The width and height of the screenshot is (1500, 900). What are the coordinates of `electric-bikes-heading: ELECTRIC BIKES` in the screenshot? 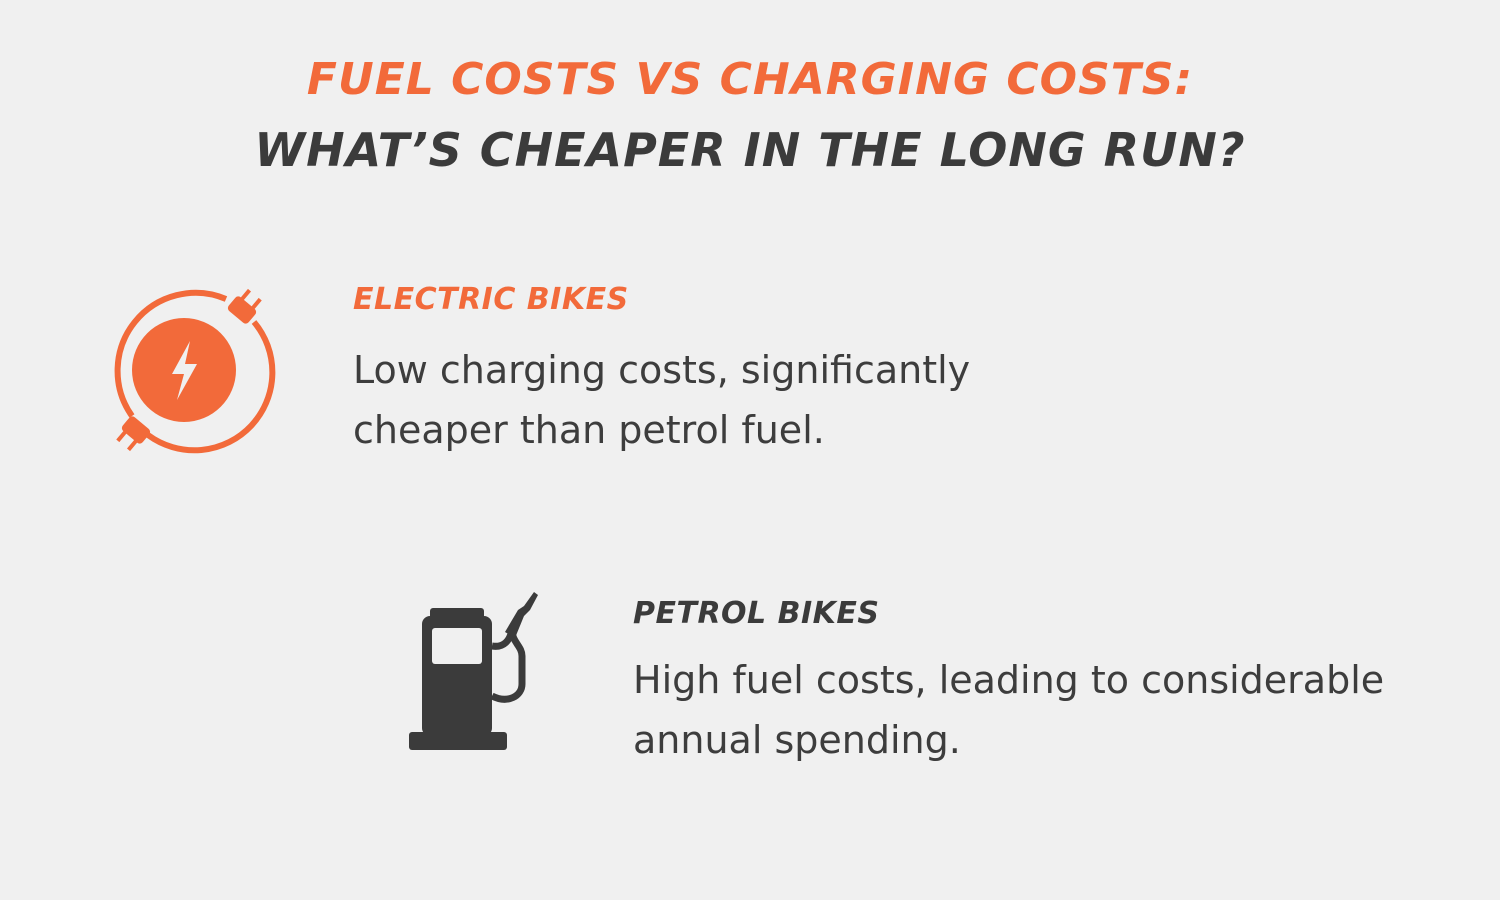 It's located at (491, 299).